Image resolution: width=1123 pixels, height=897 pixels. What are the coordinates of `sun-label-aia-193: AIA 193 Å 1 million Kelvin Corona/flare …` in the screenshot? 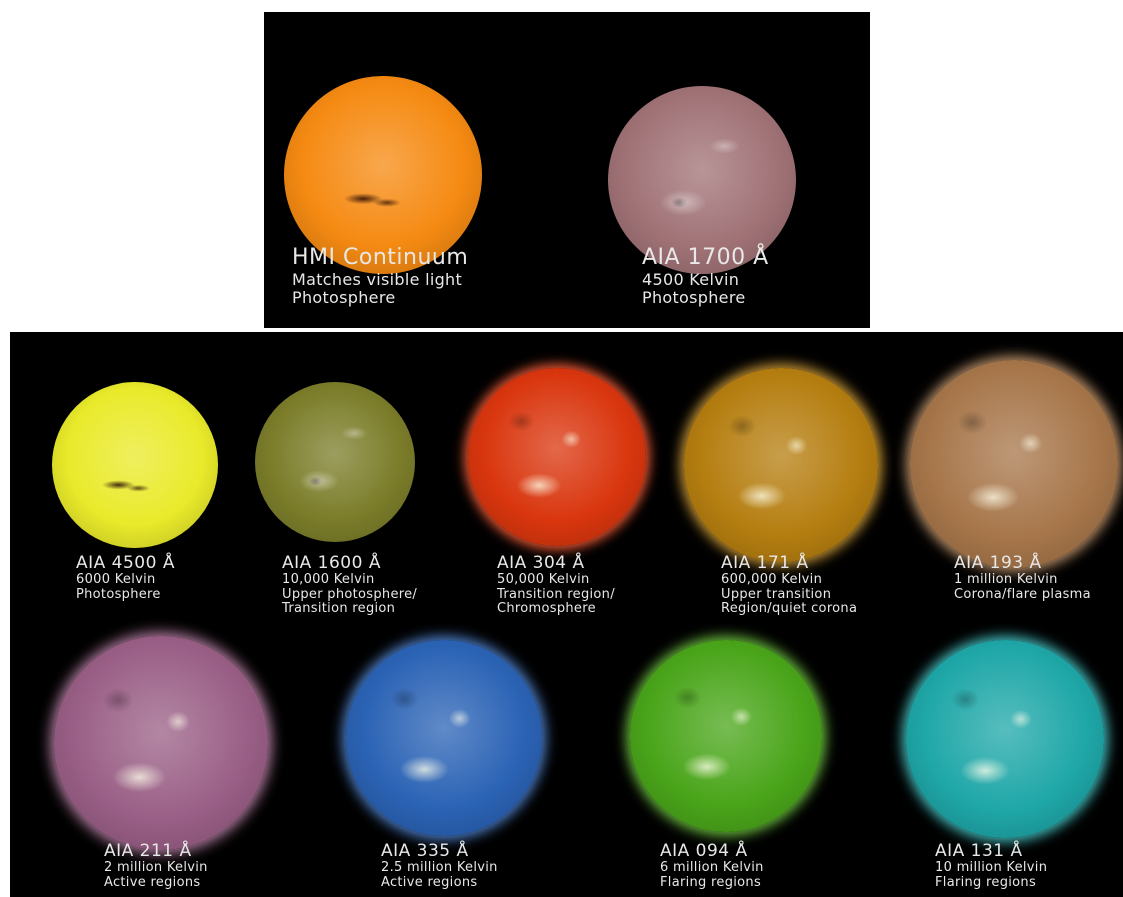 It's located at (1022, 578).